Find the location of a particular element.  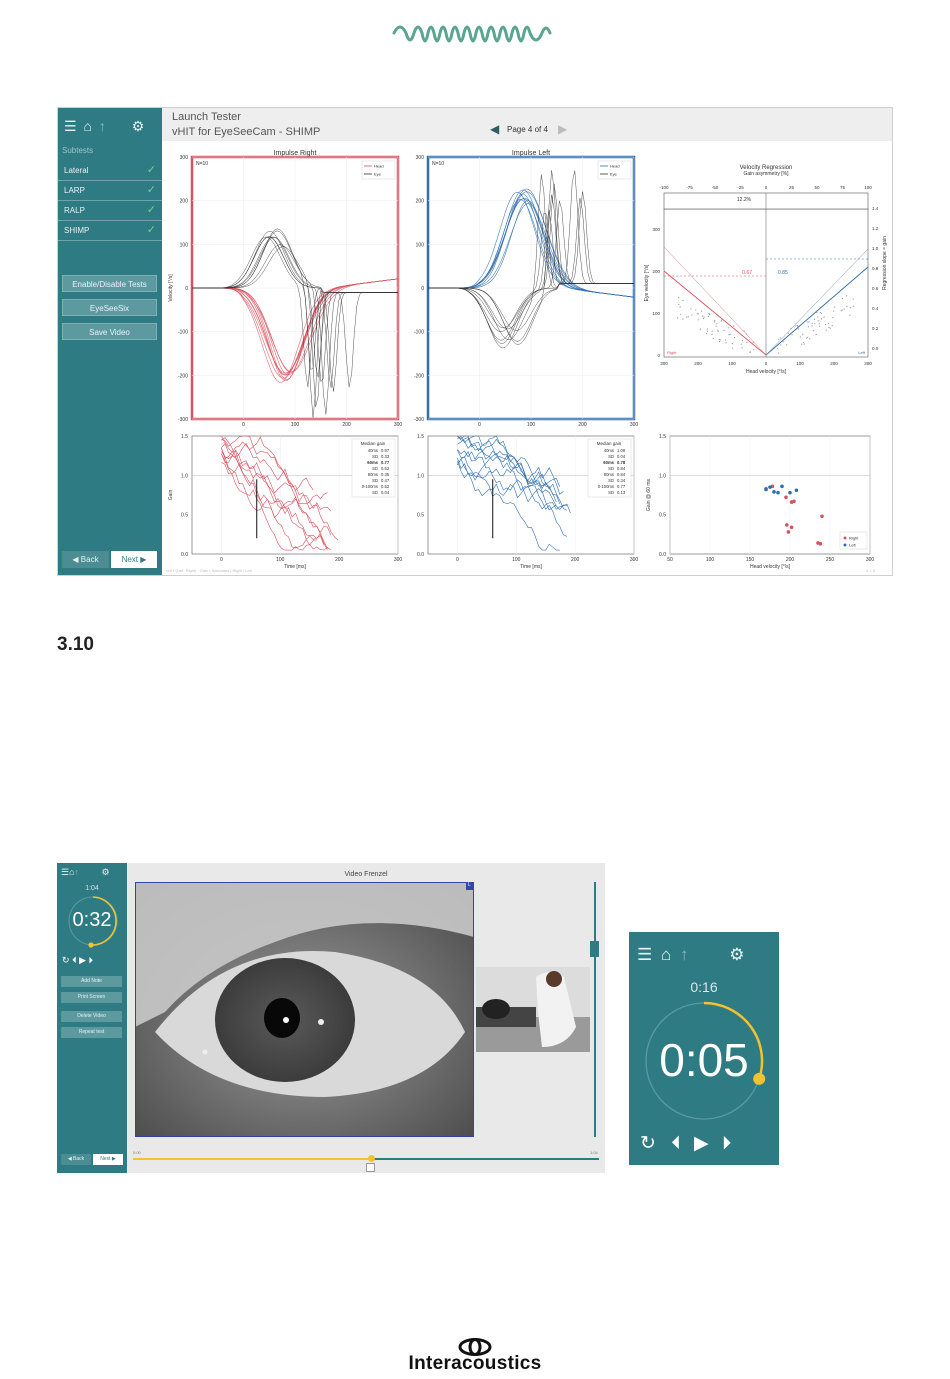

subtests-header: Subtests is located at coordinates (78, 150).